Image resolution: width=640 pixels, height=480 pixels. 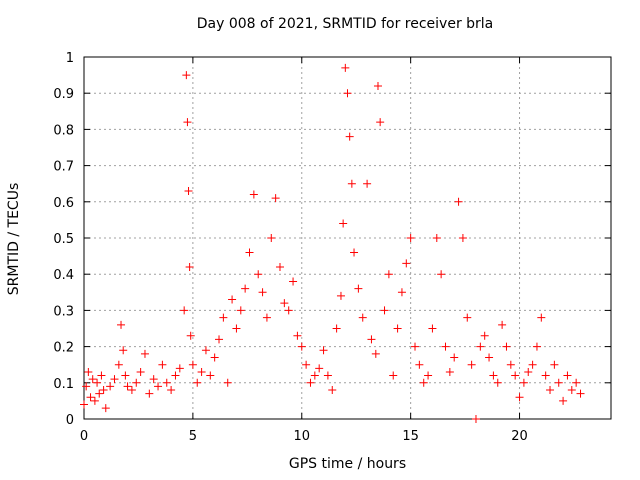 What do you see at coordinates (410, 436) in the screenshot?
I see `x-tick-label: 15` at bounding box center [410, 436].